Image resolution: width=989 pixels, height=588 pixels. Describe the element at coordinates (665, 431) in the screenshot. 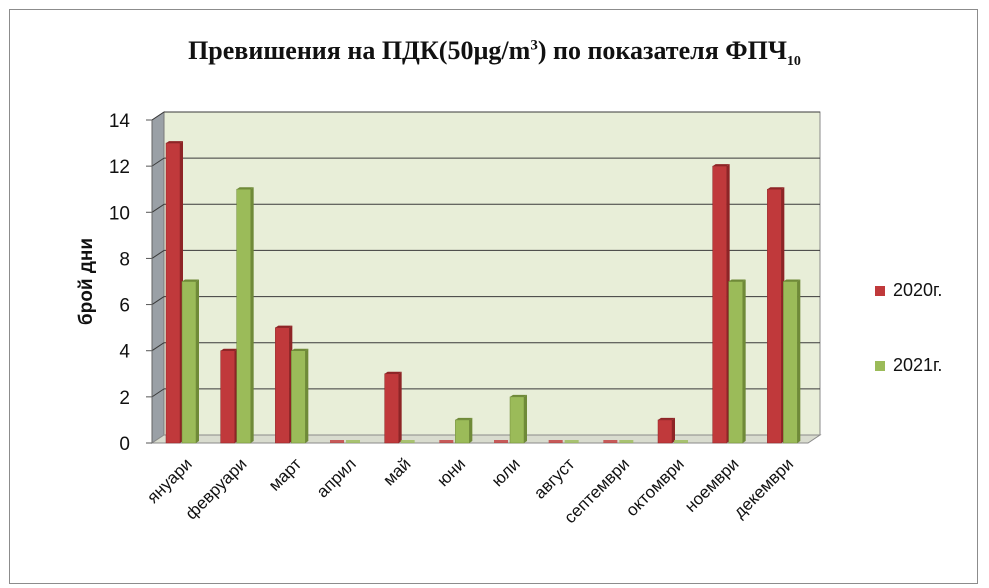

I see `bar-2020г.-октомври` at that location.